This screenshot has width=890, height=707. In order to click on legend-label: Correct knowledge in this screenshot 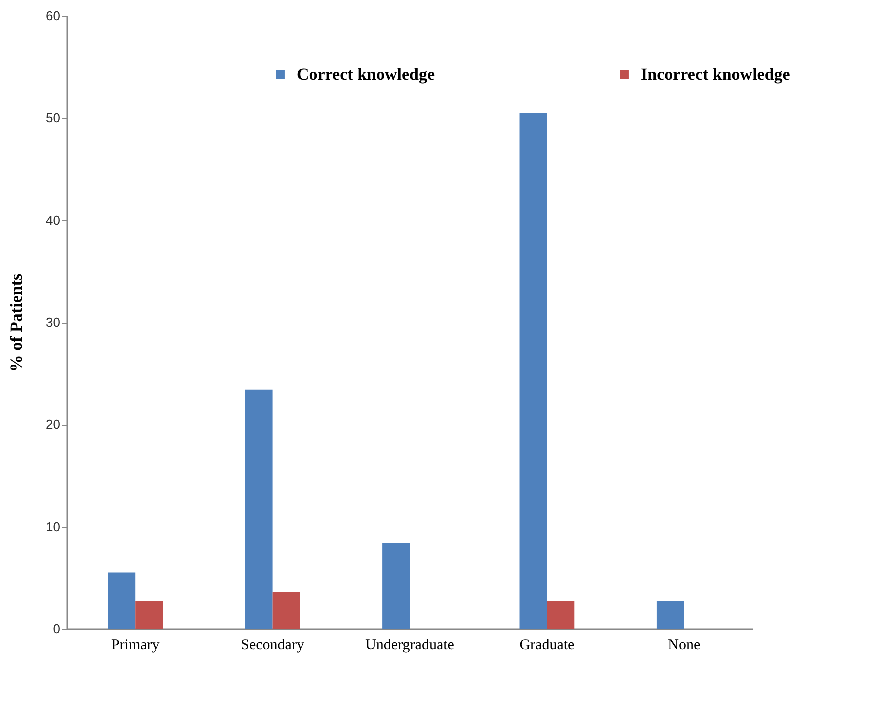, I will do `click(366, 74)`.